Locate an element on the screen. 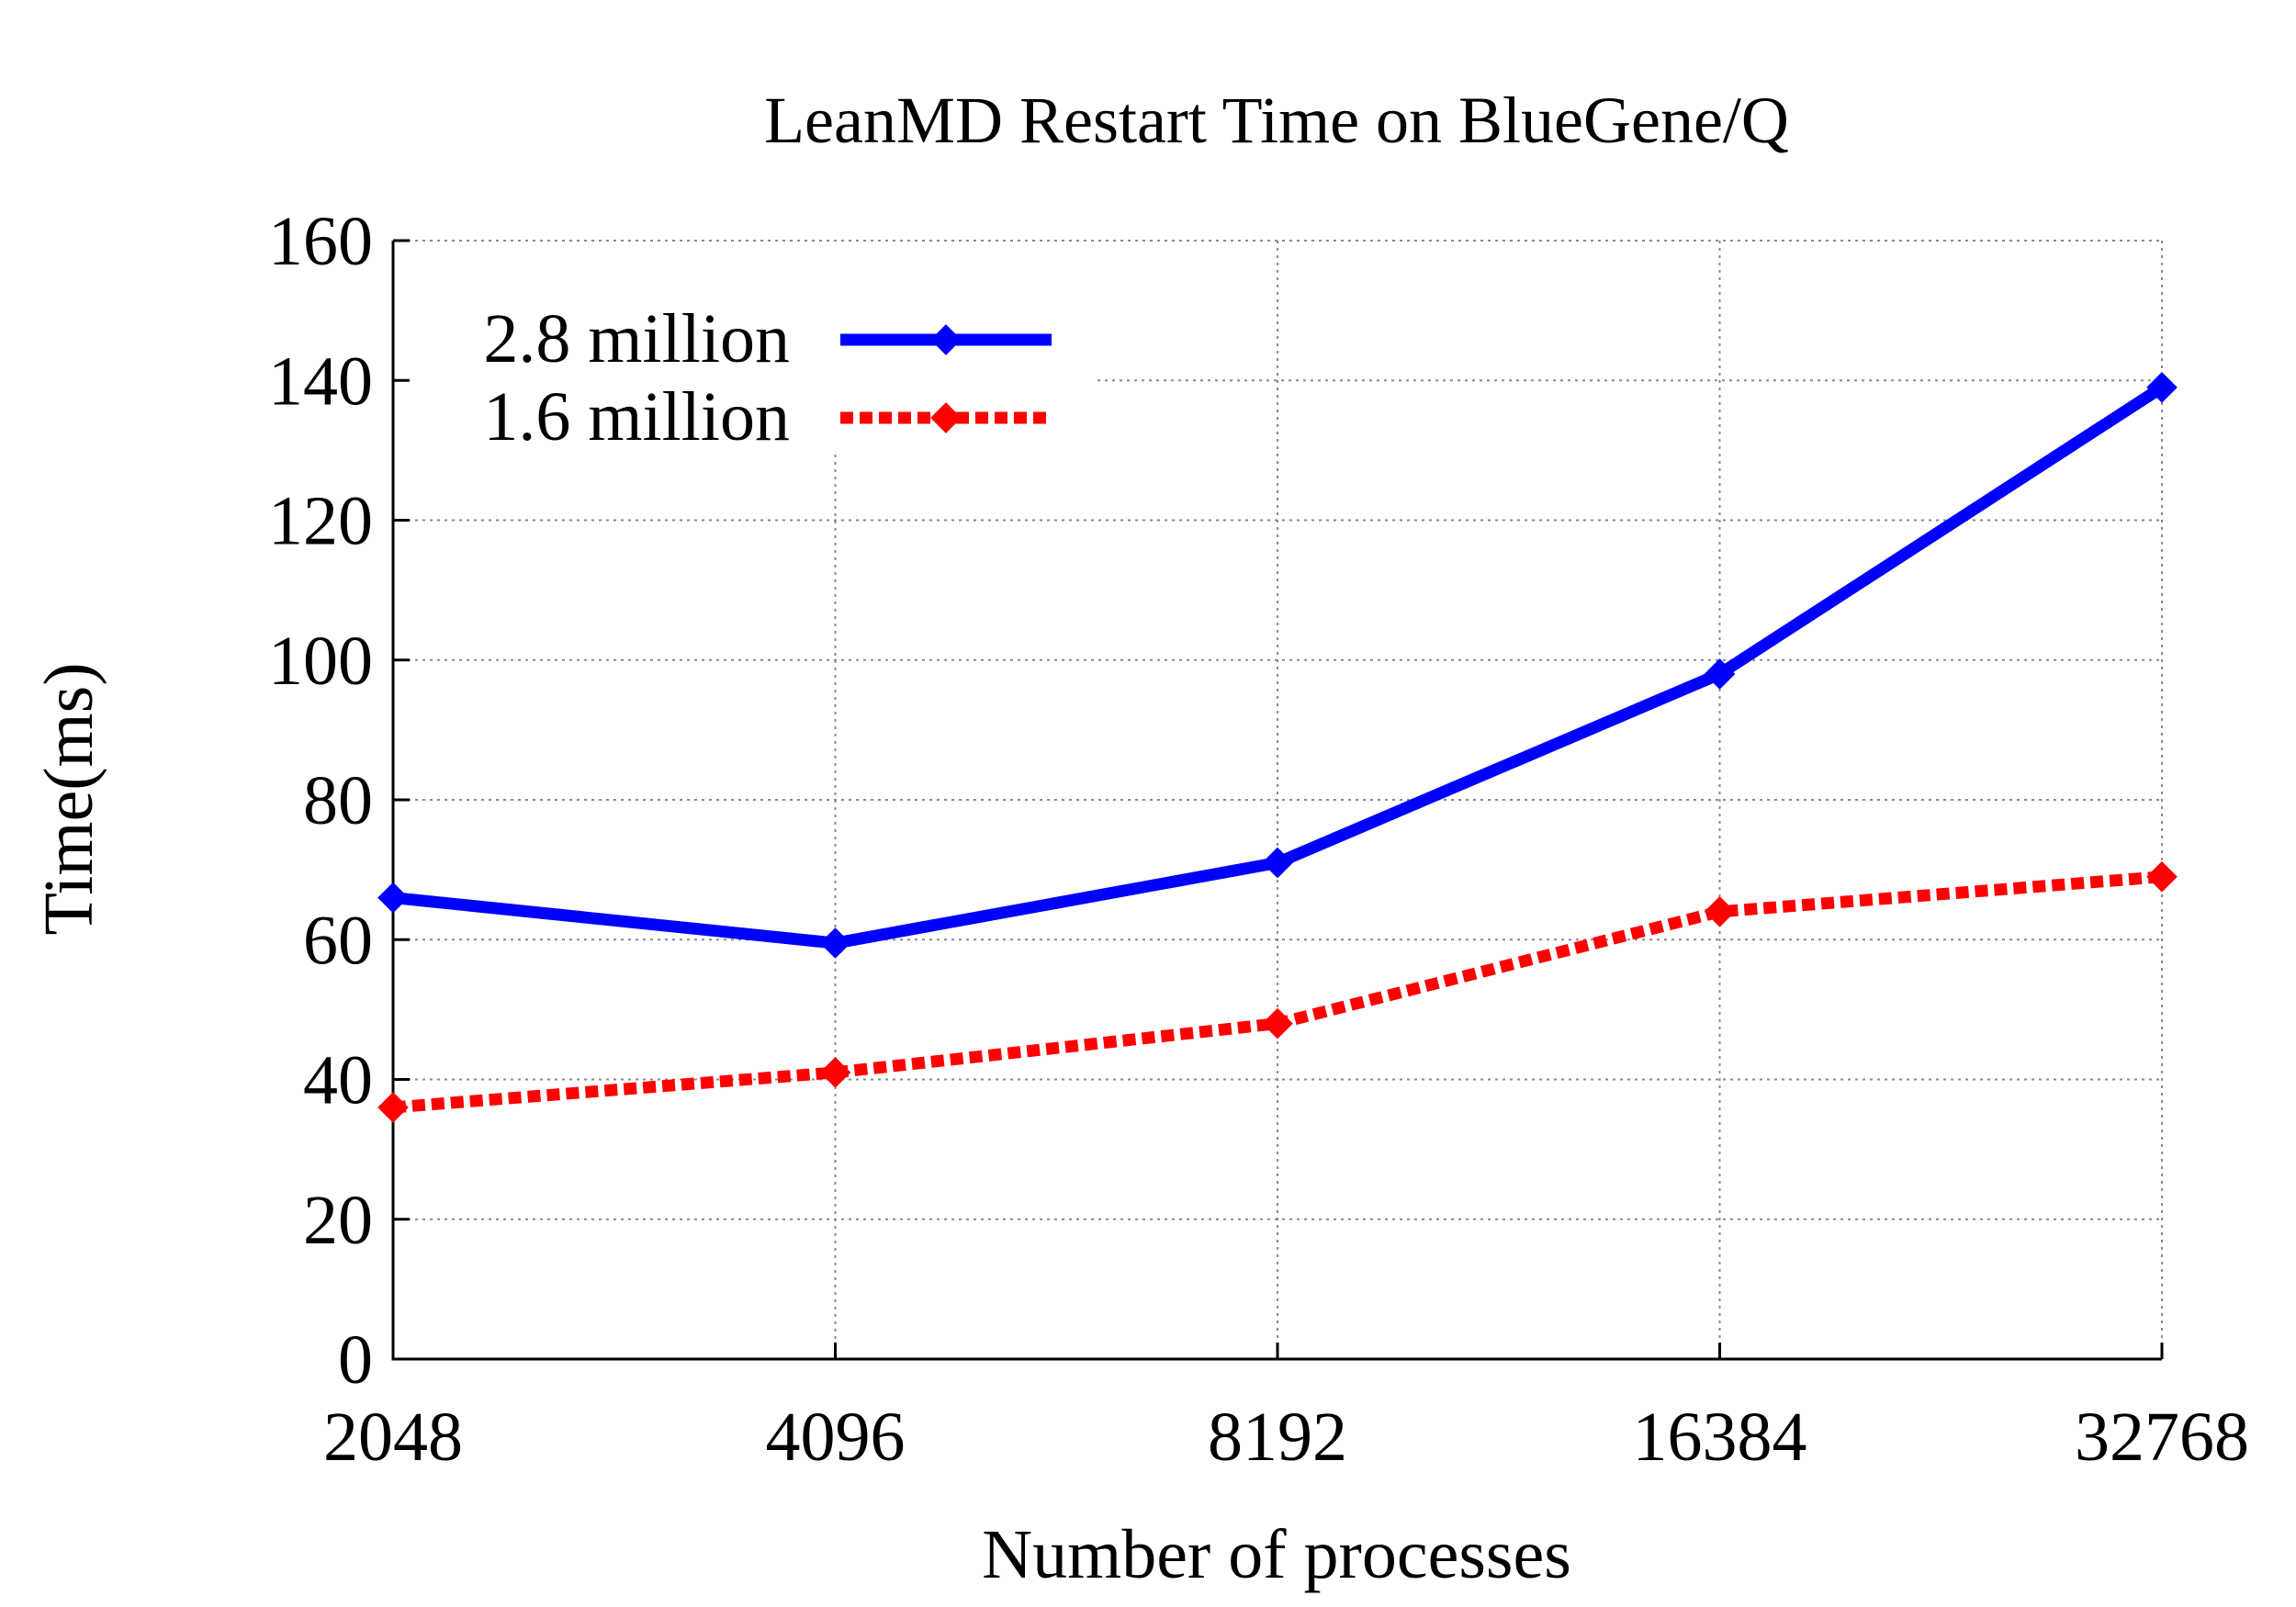 Image resolution: width=2296 pixels, height=1607 pixels. x-tick-label: 16384 is located at coordinates (1720, 1437).